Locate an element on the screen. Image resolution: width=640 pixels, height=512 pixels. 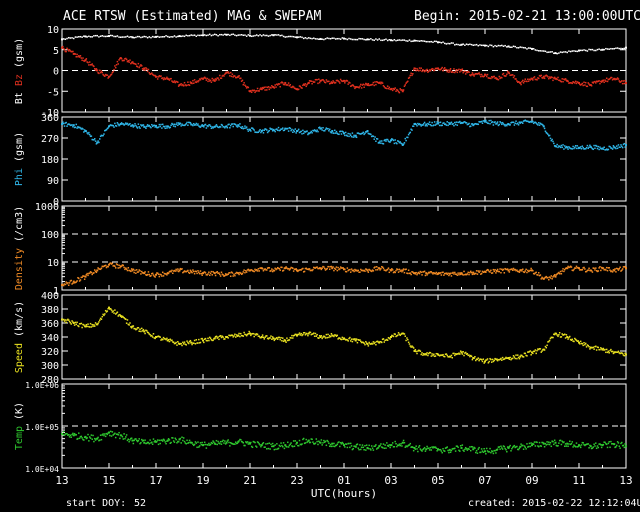
ytick-label-mag-3: 5 is located at coordinates (56, 51).